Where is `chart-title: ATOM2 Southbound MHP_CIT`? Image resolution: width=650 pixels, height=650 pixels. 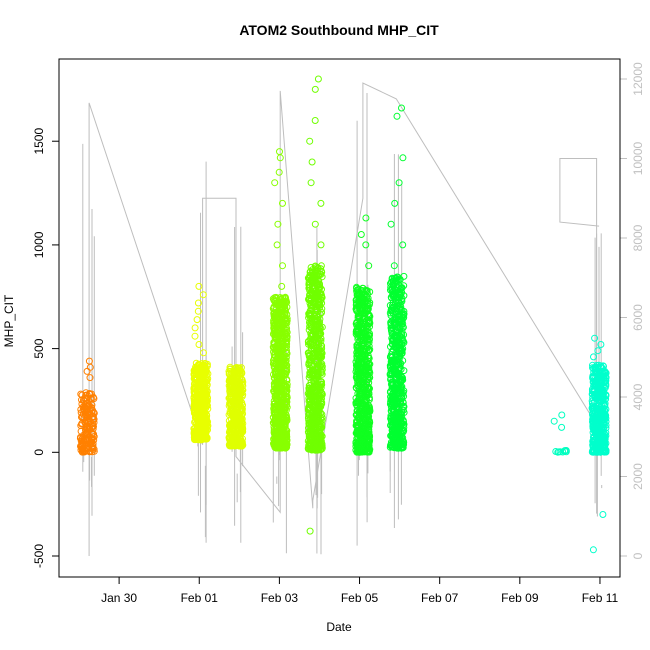
chart-title: ATOM2 Southbound MHP_CIT is located at coordinates (339, 30).